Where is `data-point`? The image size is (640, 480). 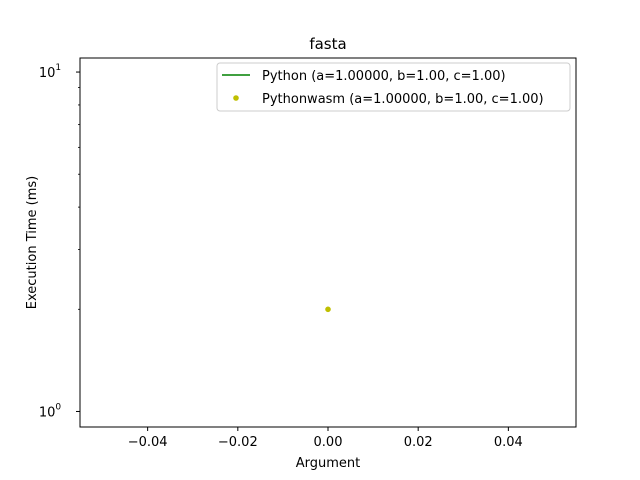
data-point is located at coordinates (328, 309).